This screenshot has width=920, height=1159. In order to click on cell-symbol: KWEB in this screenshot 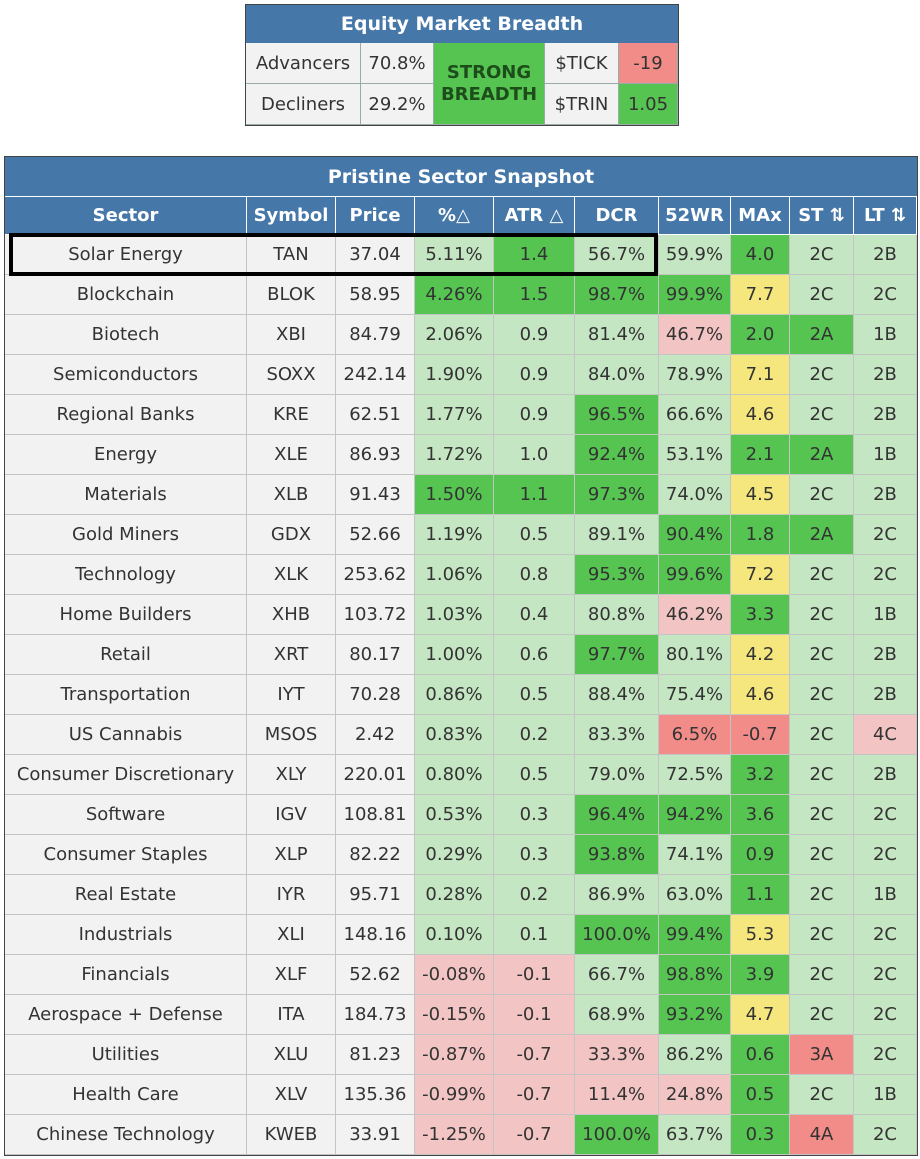, I will do `click(291, 1135)`.